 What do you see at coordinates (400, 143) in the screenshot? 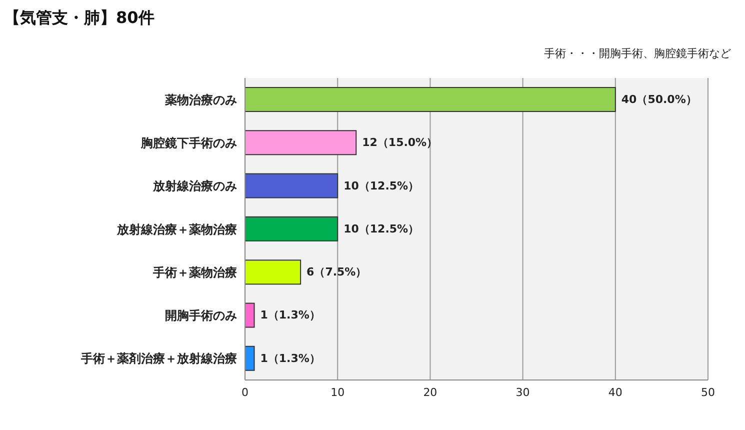
I see `data-label: 12（15.0%）` at bounding box center [400, 143].